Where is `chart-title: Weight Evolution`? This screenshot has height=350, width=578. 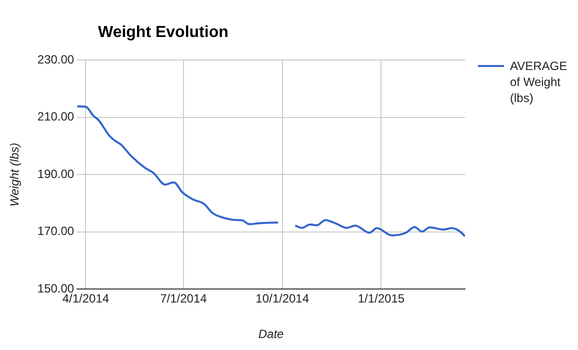
chart-title: Weight Evolution is located at coordinates (163, 33).